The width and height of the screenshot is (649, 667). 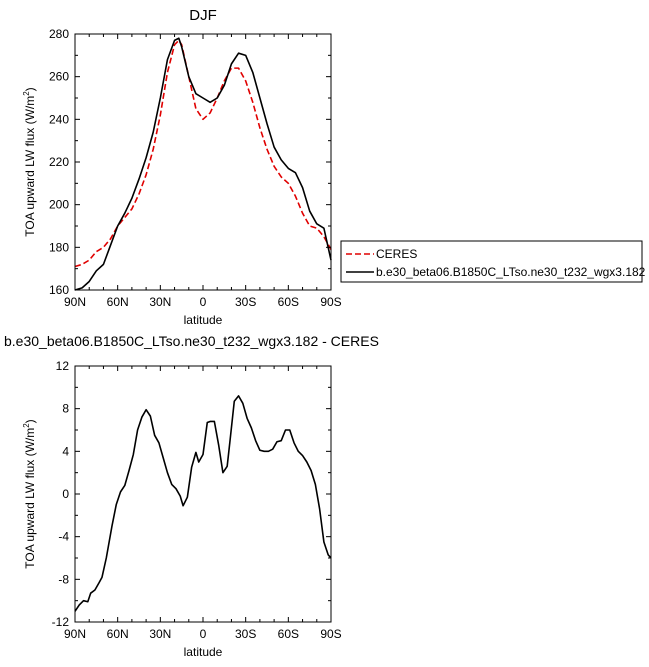 What do you see at coordinates (63, 537) in the screenshot?
I see `y-tick-label: -4` at bounding box center [63, 537].